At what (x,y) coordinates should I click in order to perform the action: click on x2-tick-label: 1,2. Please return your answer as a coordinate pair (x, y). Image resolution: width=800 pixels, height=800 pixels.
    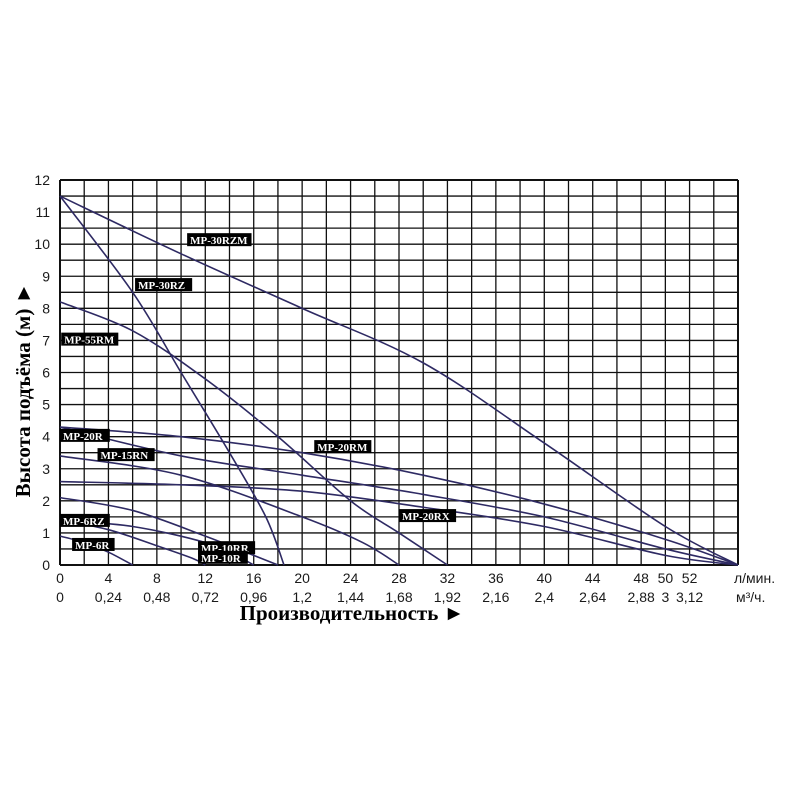
    Looking at the image, I should click on (302, 597).